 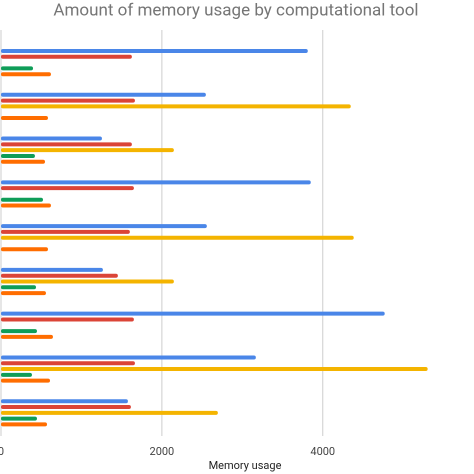 What do you see at coordinates (245, 465) in the screenshot?
I see `x-axis-title: Memory usage` at bounding box center [245, 465].